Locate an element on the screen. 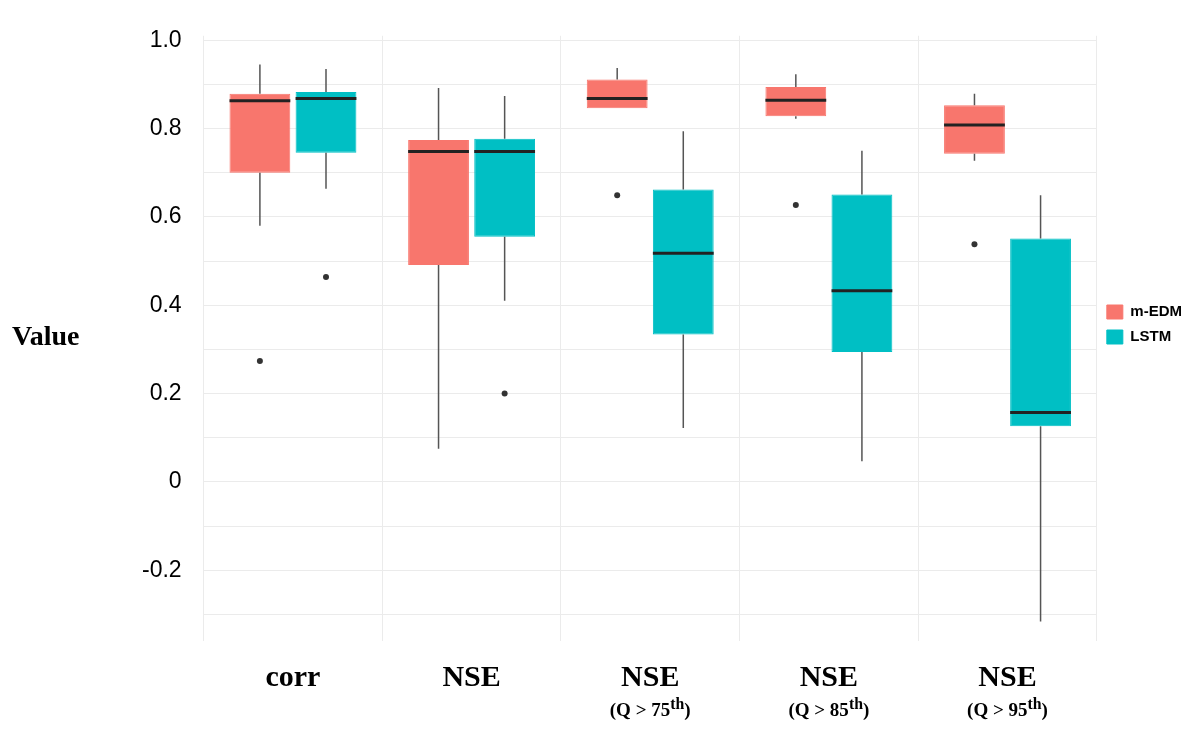 This screenshot has width=1202, height=736. x-tick-label: NSE (Q > 95$^{th}$) is located at coordinates (1007, 690).